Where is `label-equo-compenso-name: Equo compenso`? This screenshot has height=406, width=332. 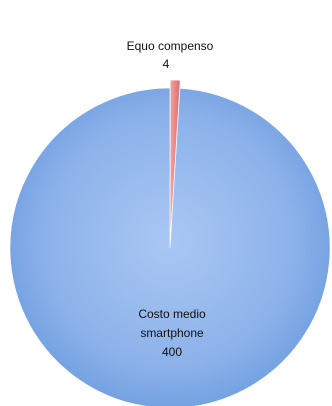
label-equo-compenso-name: Equo compenso is located at coordinates (170, 46).